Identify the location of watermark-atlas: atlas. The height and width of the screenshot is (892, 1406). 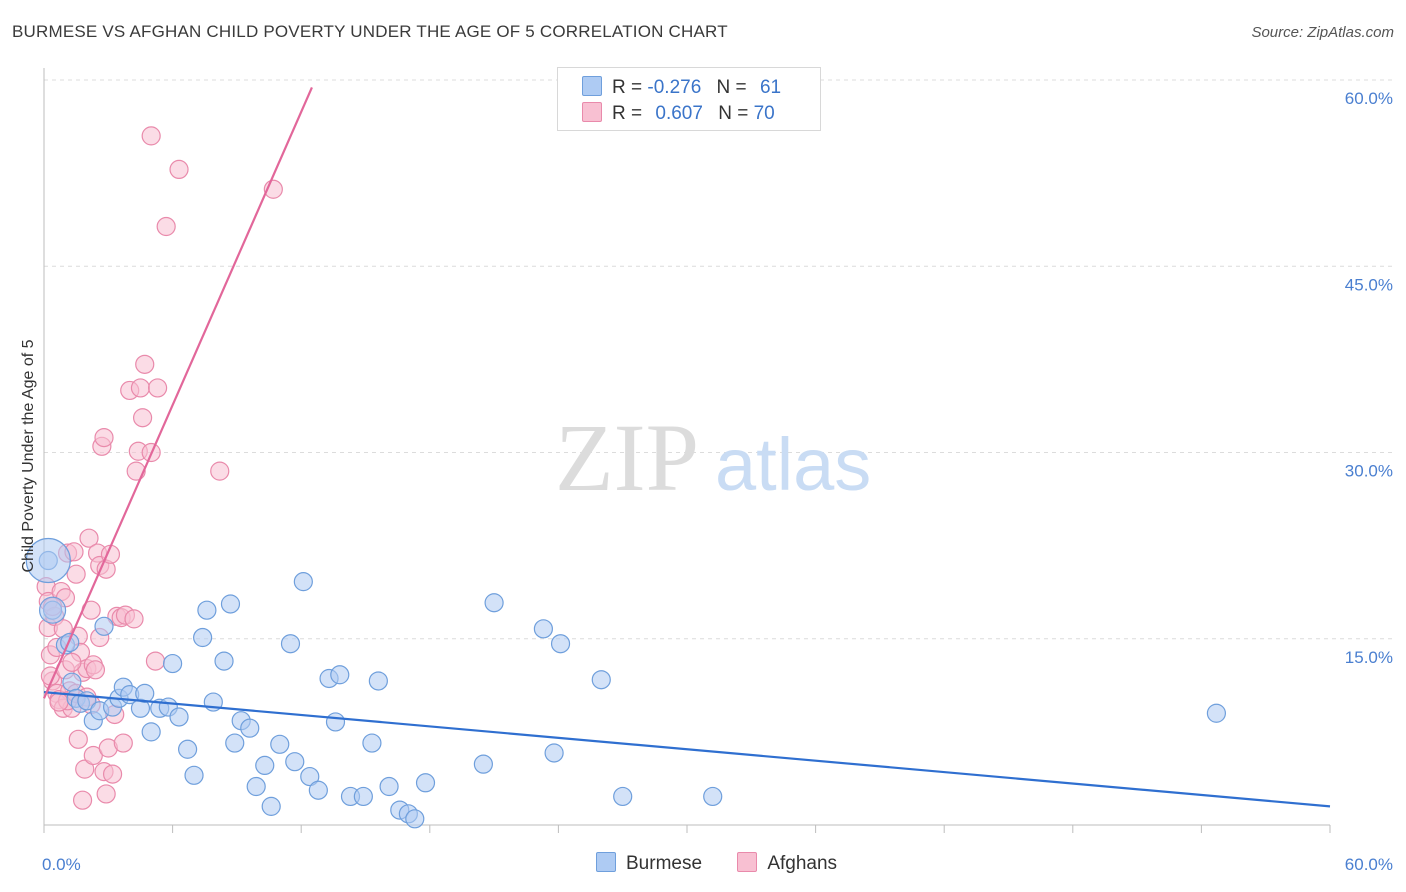
(793, 464).